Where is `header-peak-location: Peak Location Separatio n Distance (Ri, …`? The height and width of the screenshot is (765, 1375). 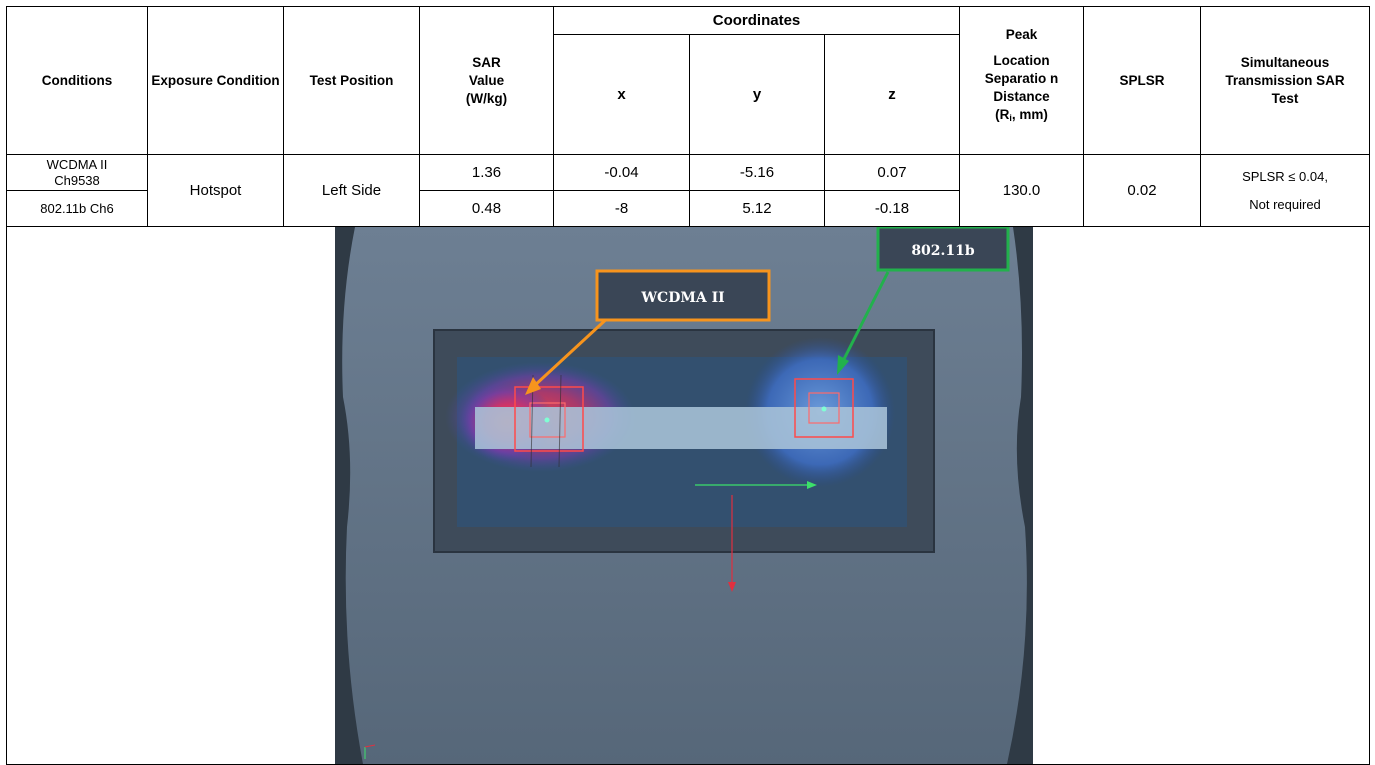 header-peak-location: Peak Location Separatio n Distance (Ri, … is located at coordinates (1022, 80).